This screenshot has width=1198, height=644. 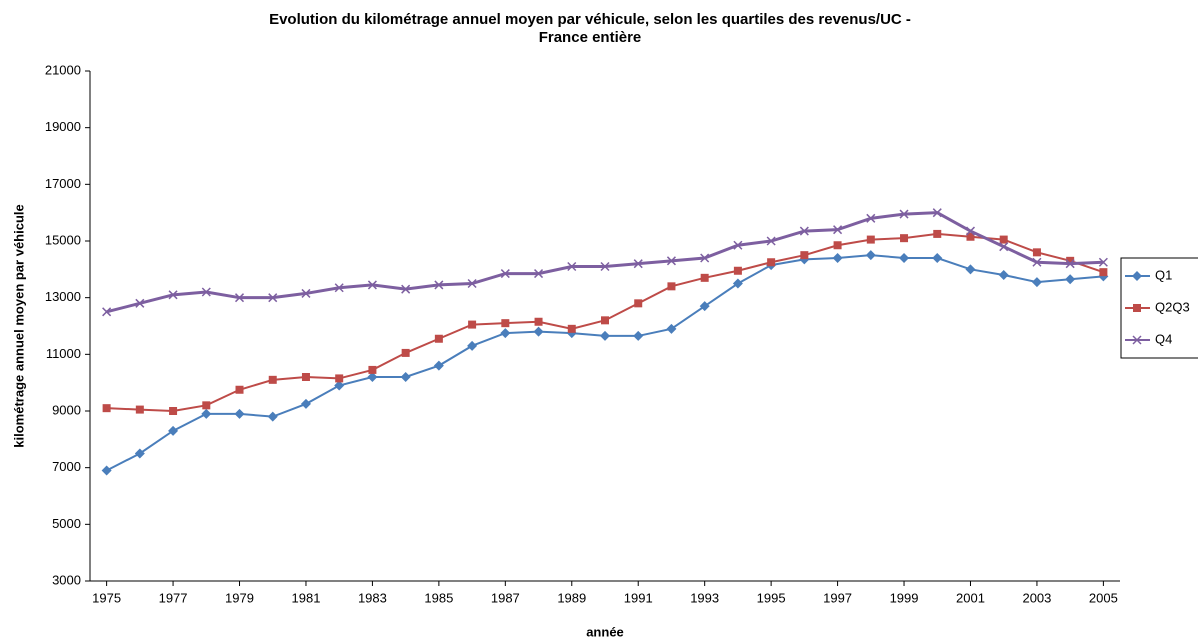 What do you see at coordinates (438, 597) in the screenshot?
I see `x-tick-label: 1985` at bounding box center [438, 597].